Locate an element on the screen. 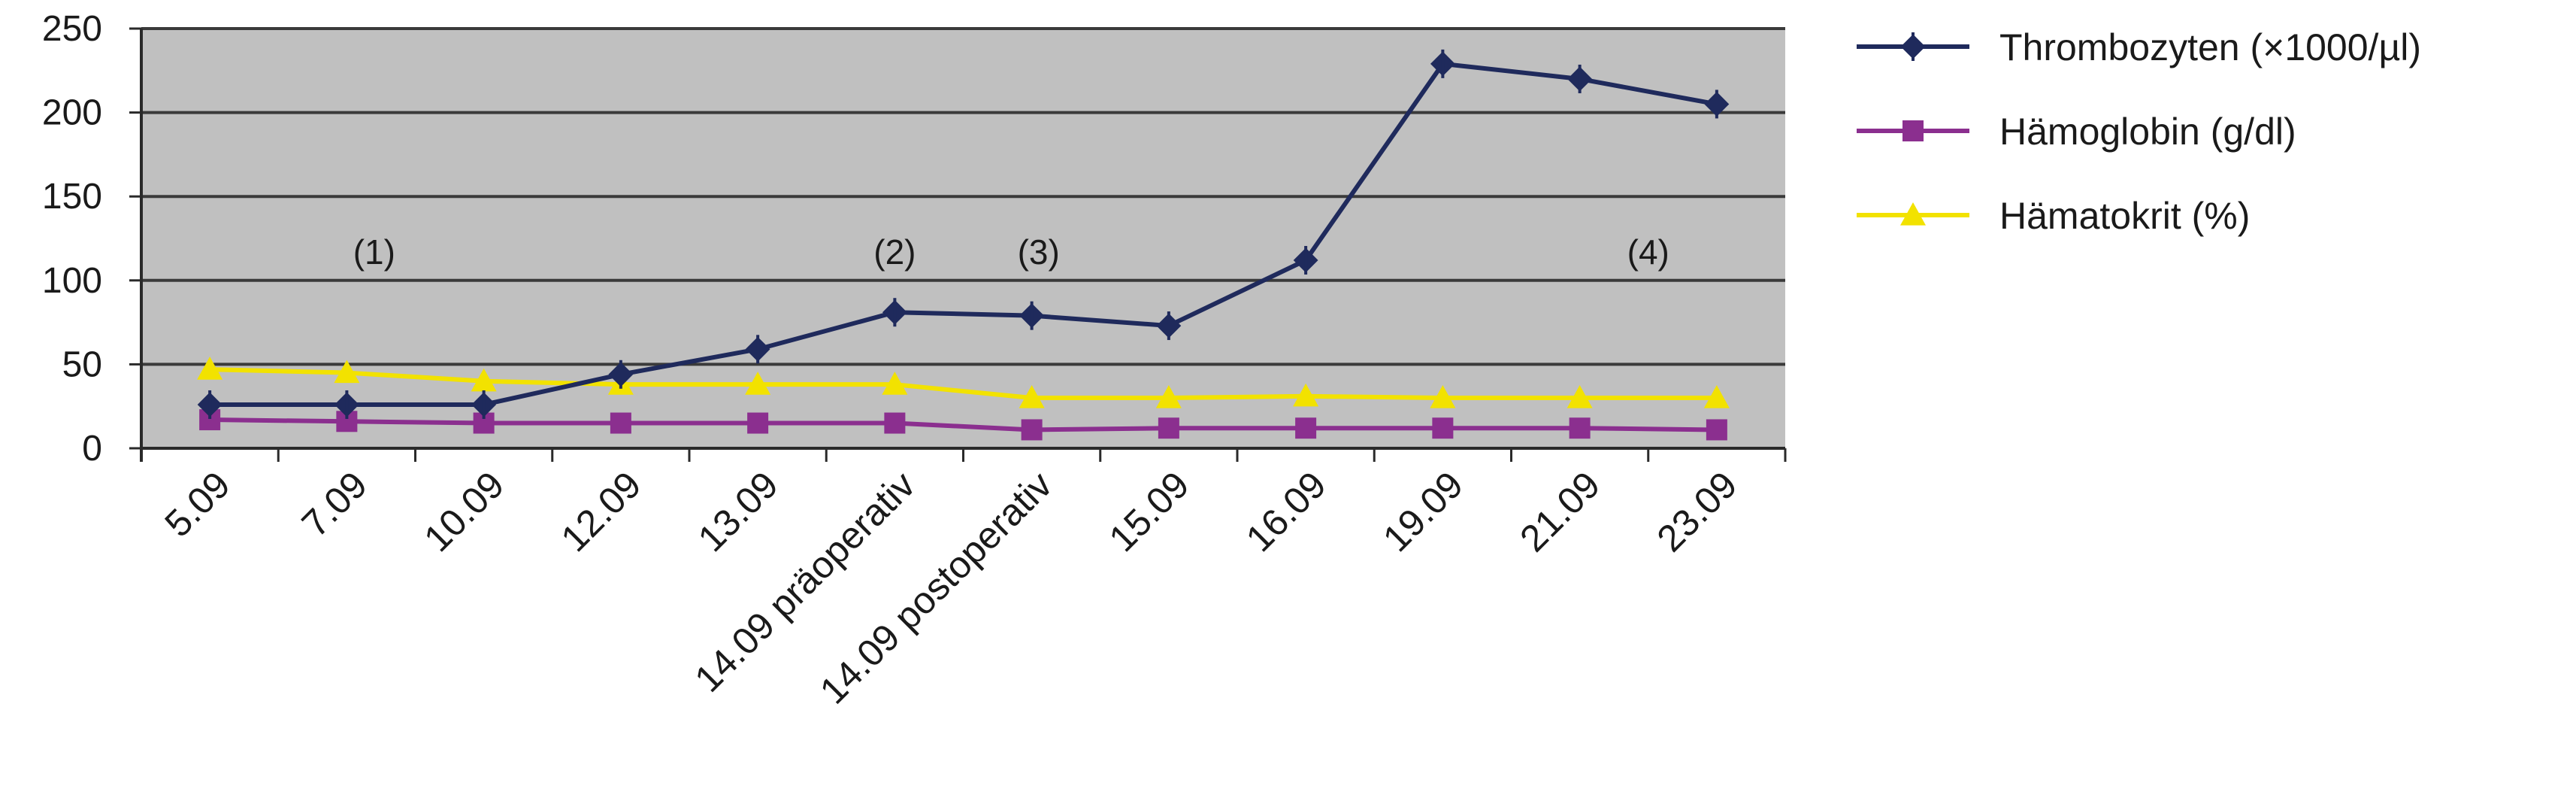  x-tick-label: 21.09 is located at coordinates (1560, 511).